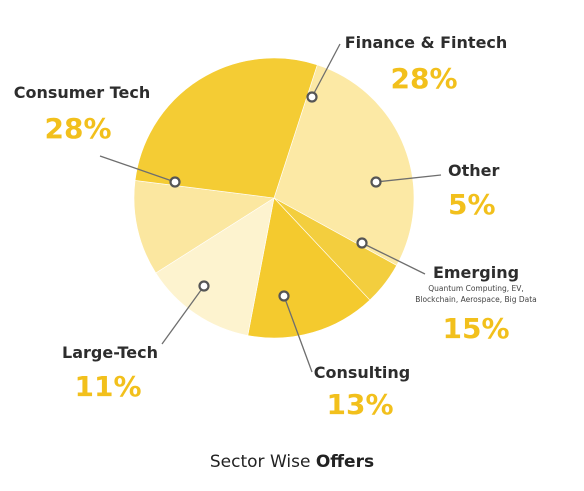  Describe the element at coordinates (284, 296) in the screenshot. I see `marker-dot-consulting` at that location.